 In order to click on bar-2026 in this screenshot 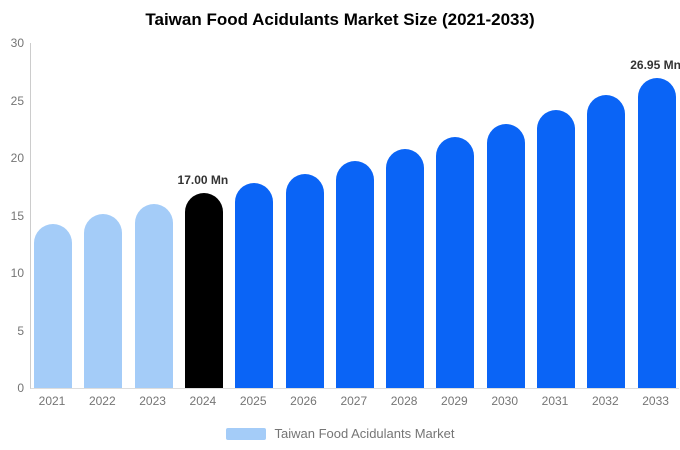, I will do `click(304, 280)`.